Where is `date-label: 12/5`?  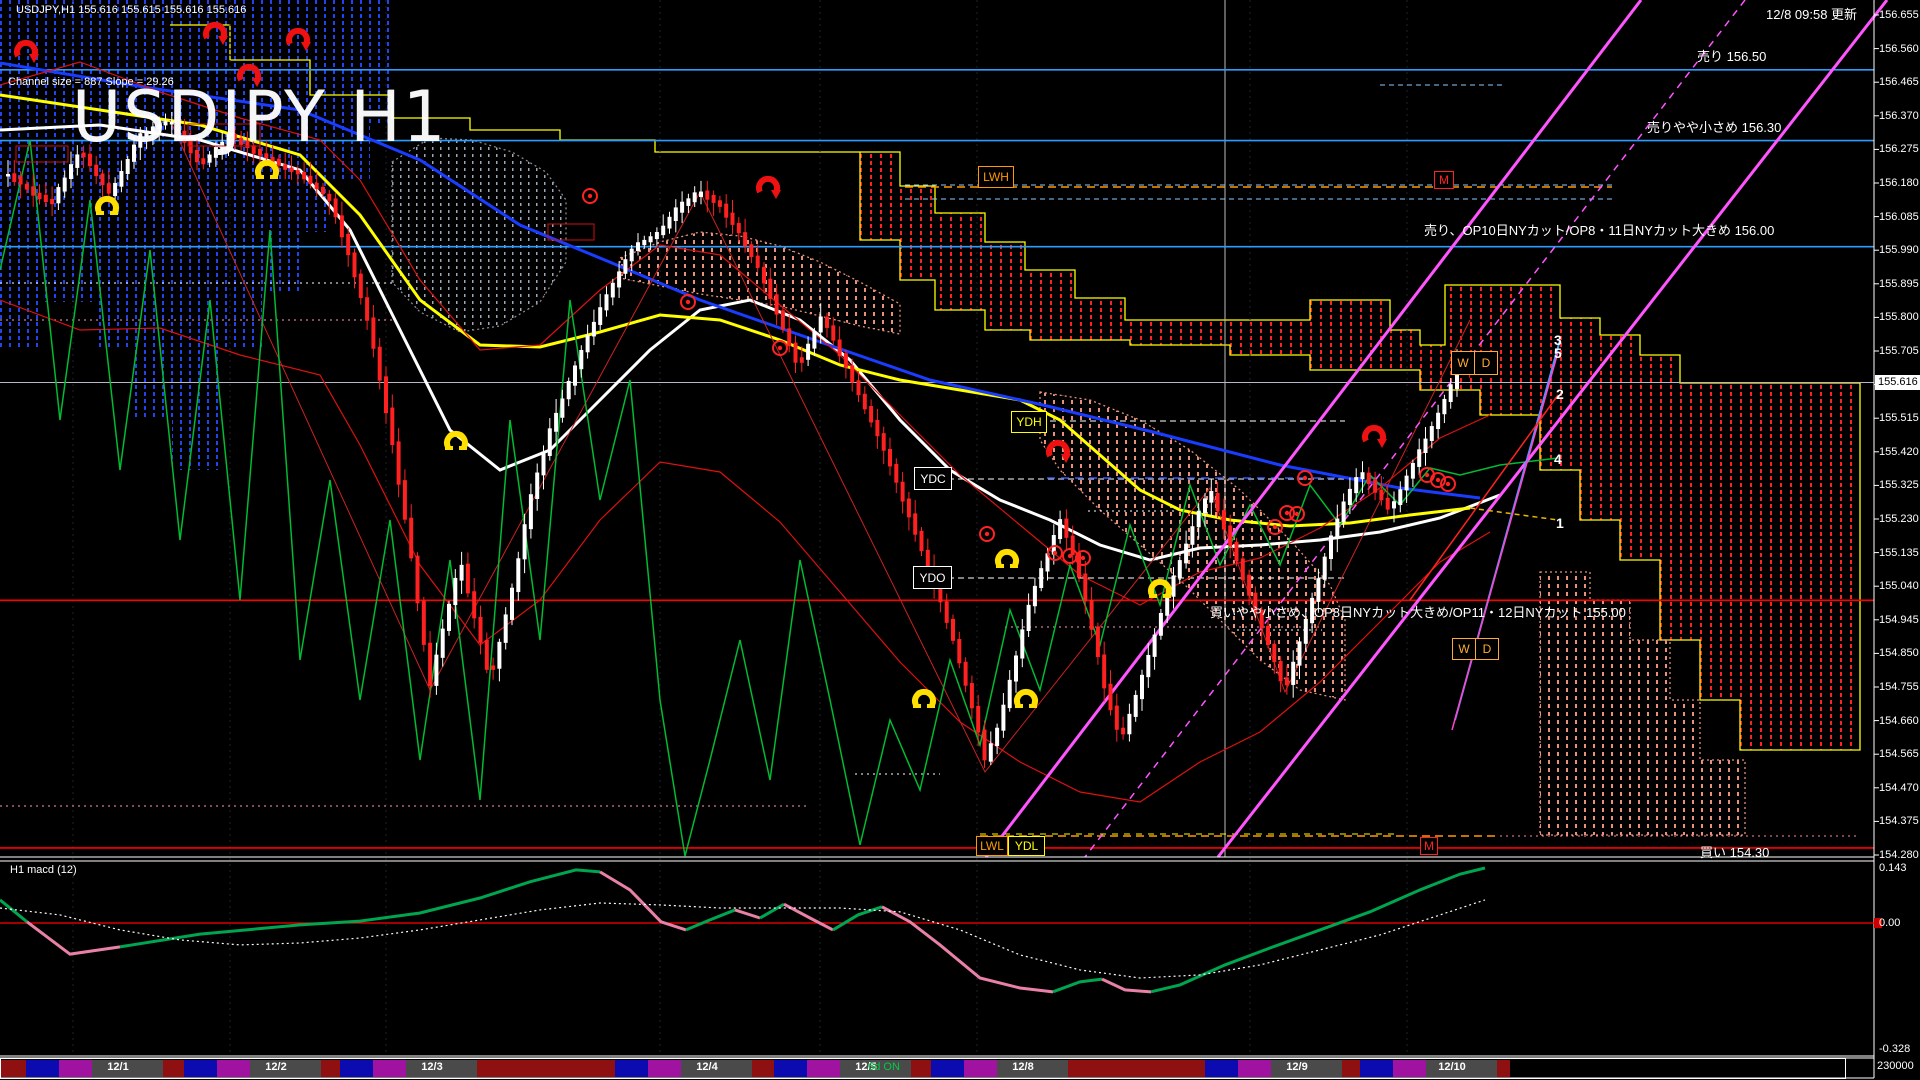 date-label: 12/5 is located at coordinates (866, 1067).